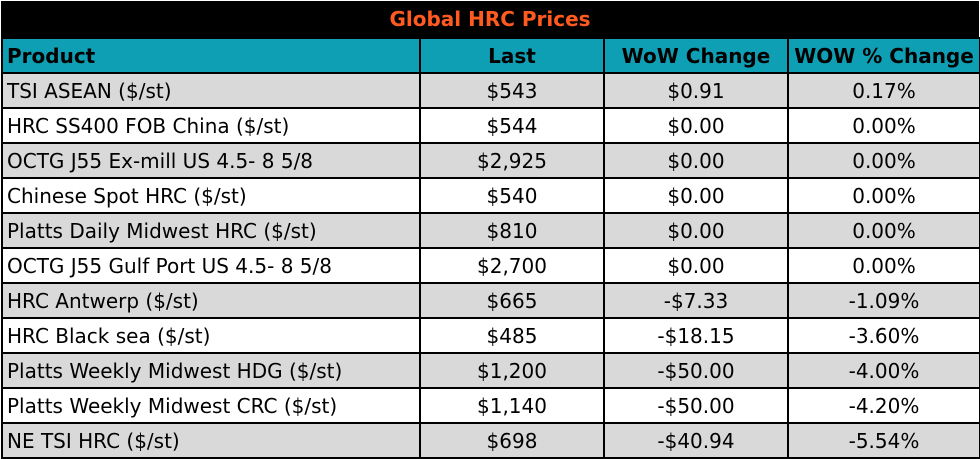 The height and width of the screenshot is (459, 980). Describe the element at coordinates (211, 195) in the screenshot. I see `cell-product: Chinese Spot HRC ($/st)` at that location.